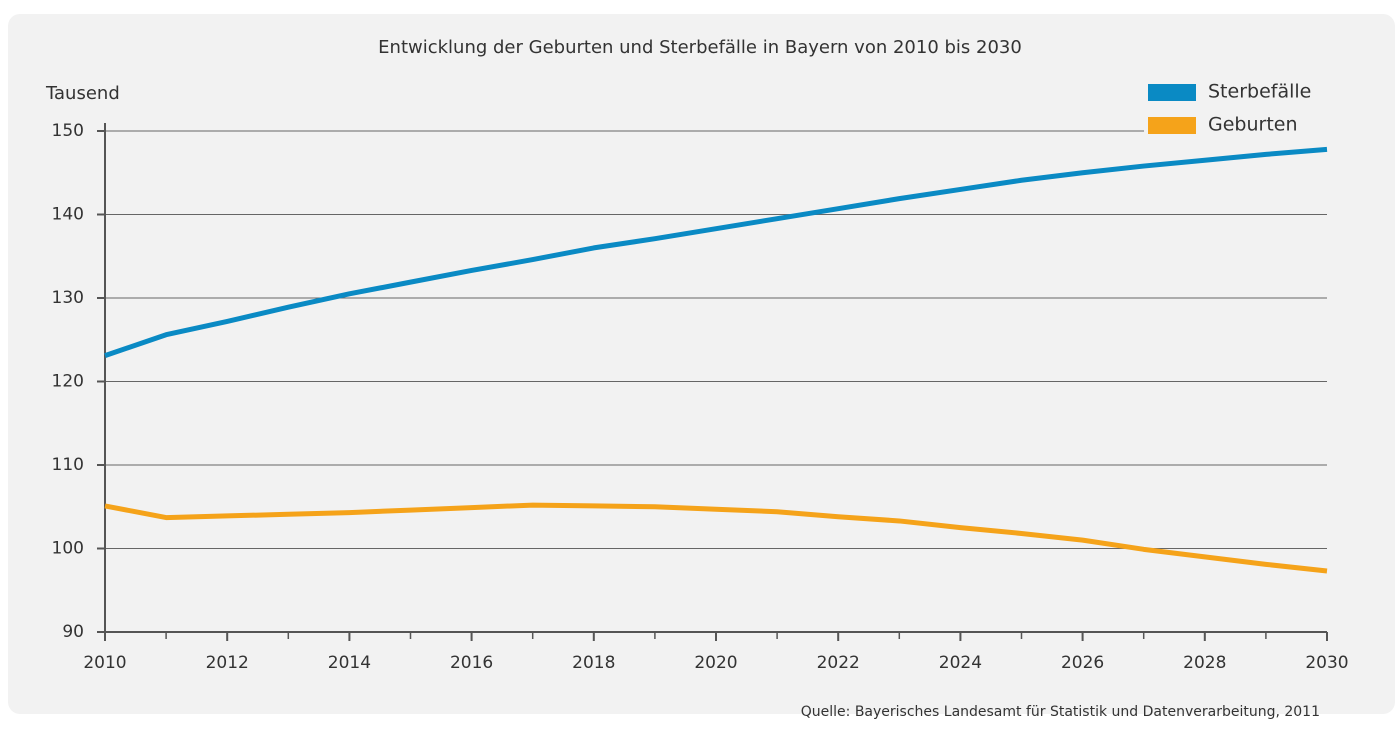 This screenshot has height=729, width=1395. What do you see at coordinates (68, 465) in the screenshot?
I see `y-tick-label: 110` at bounding box center [68, 465].